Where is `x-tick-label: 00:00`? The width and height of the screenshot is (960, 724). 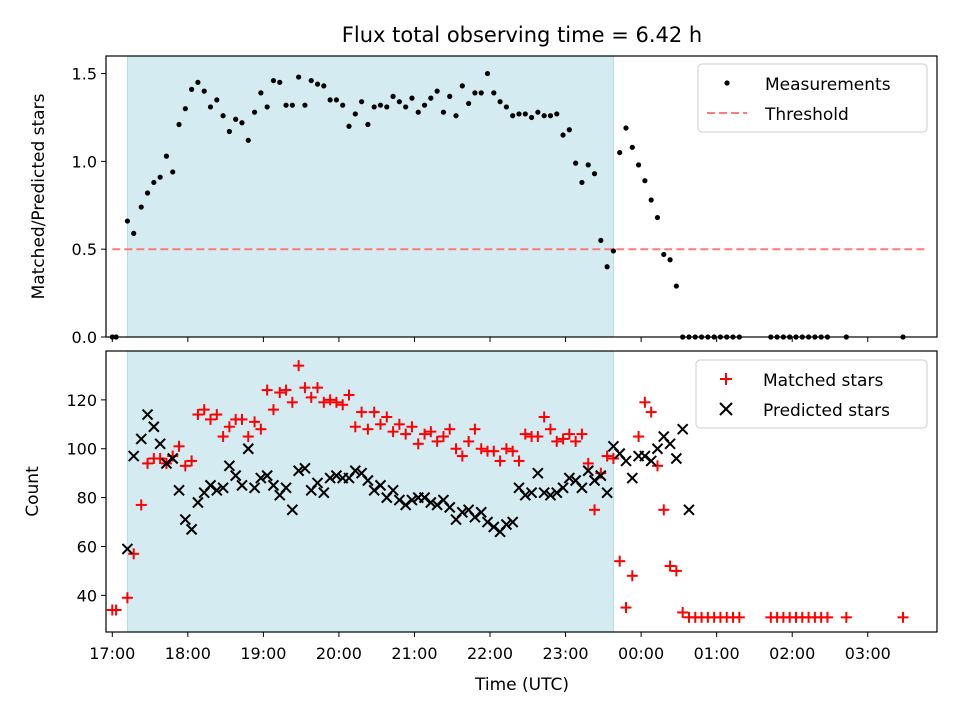
x-tick-label: 00:00 is located at coordinates (641, 653).